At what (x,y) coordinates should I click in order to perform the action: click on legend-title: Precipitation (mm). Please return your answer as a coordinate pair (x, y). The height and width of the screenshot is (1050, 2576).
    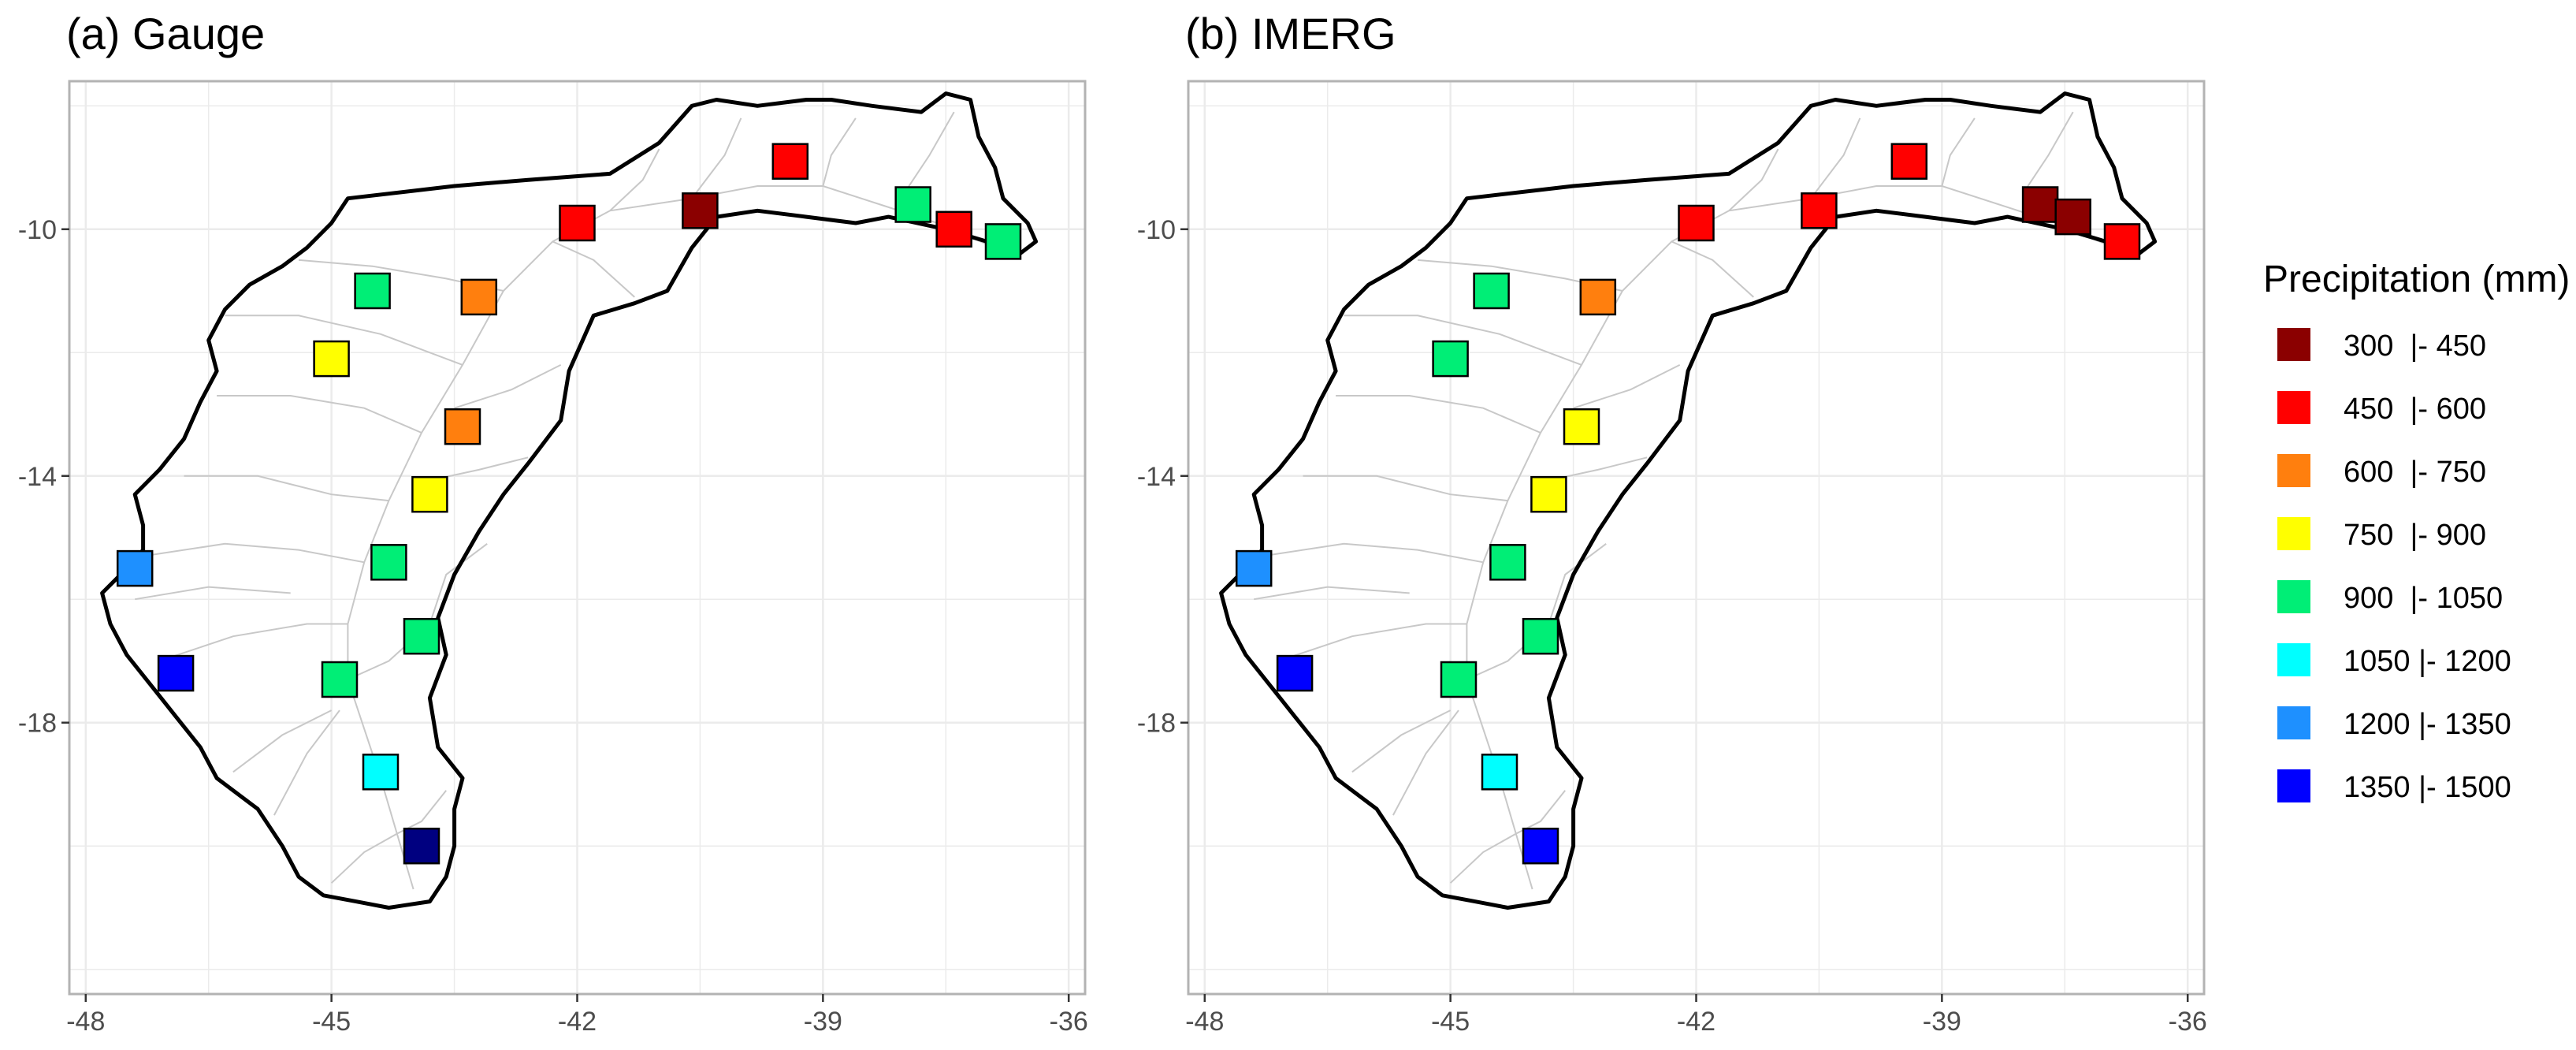
    Looking at the image, I should click on (2416, 279).